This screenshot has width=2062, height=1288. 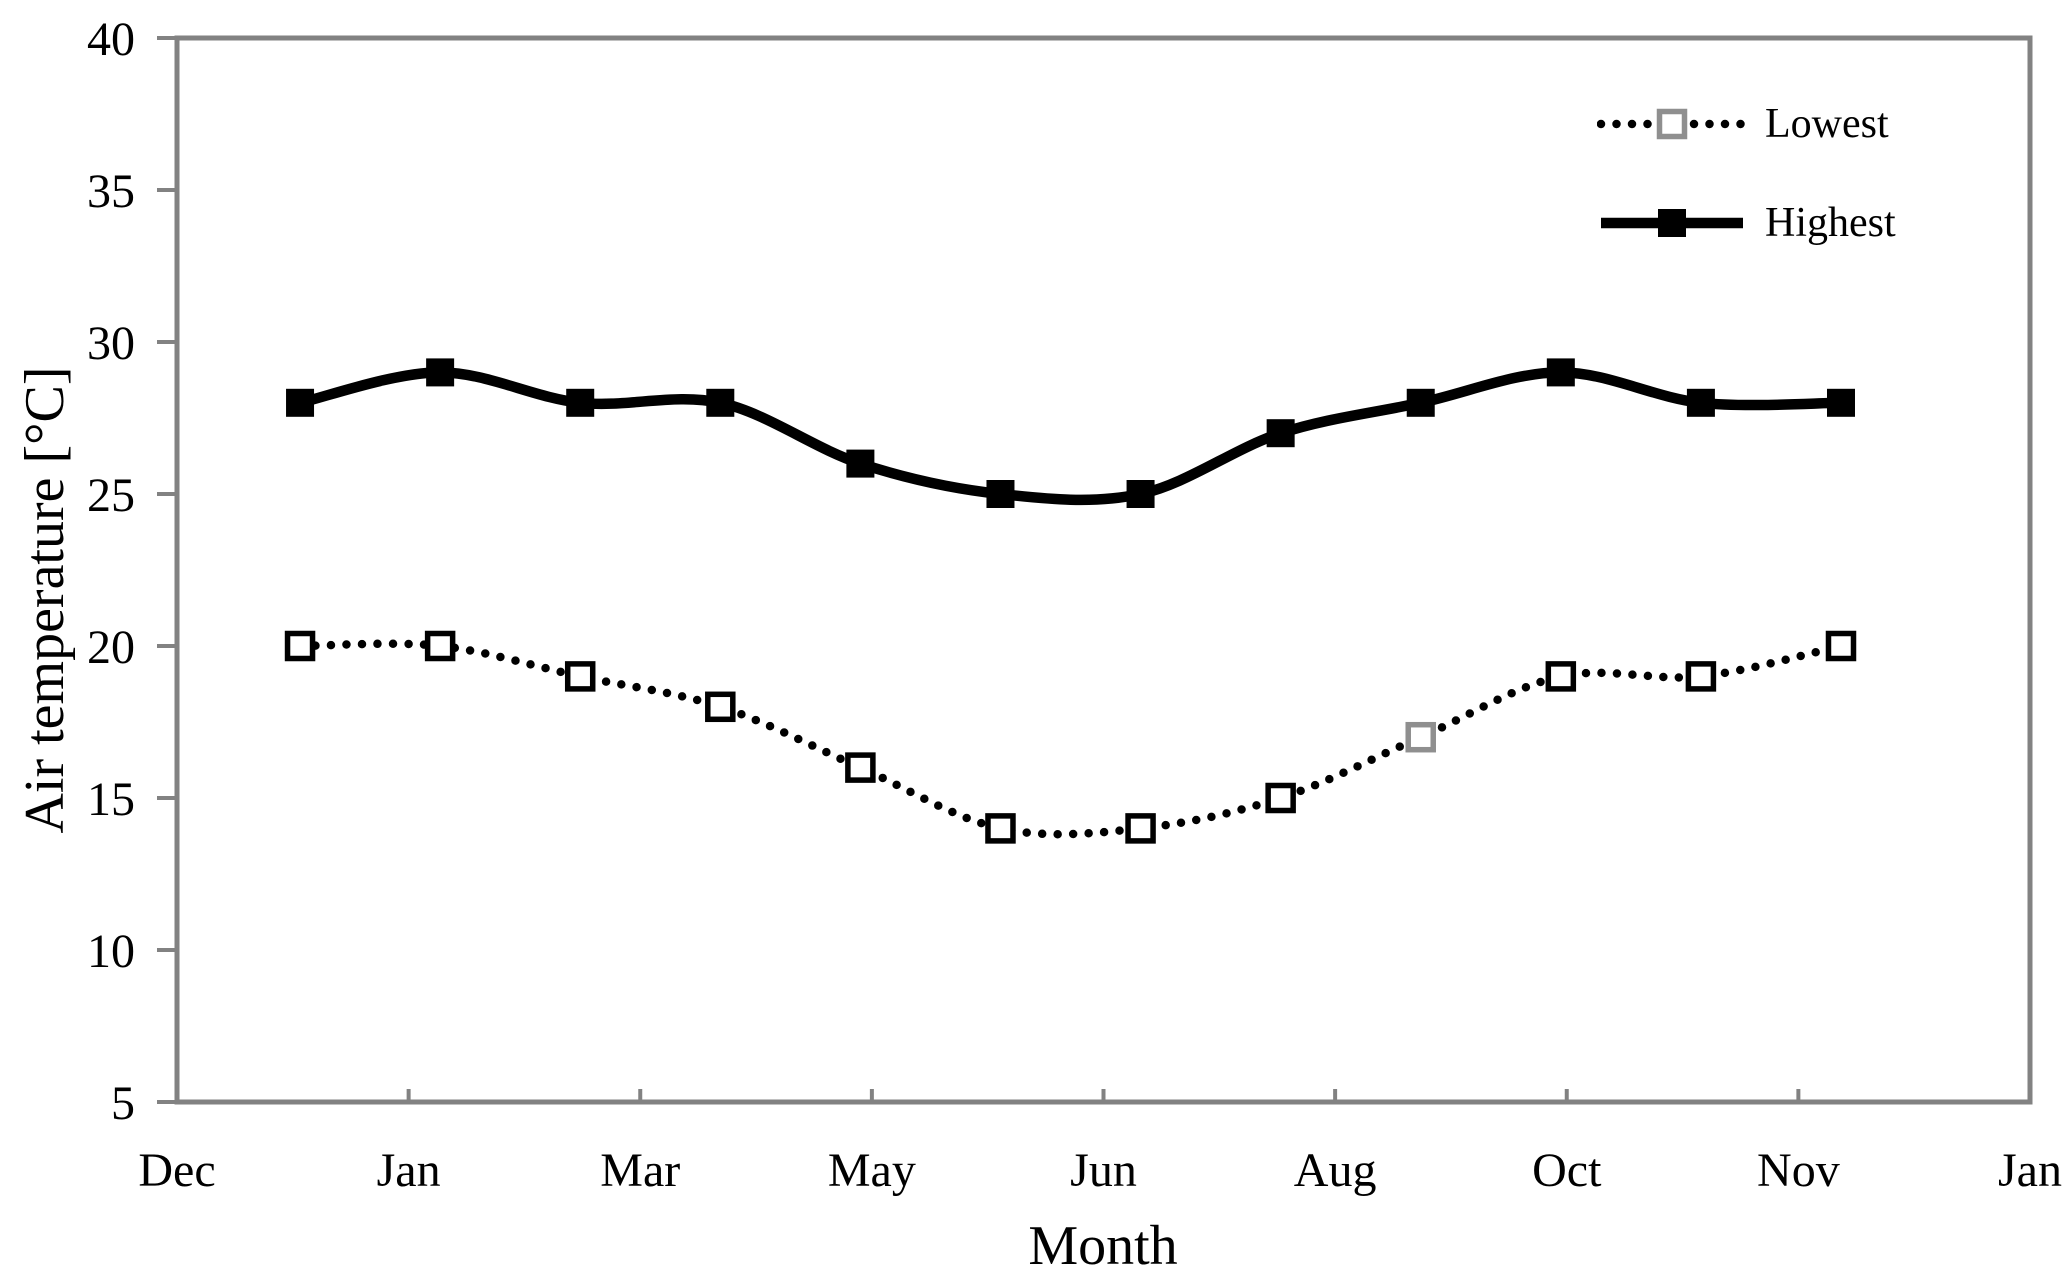 I want to click on legend-item-highest: Highest, so click(x=1746, y=222).